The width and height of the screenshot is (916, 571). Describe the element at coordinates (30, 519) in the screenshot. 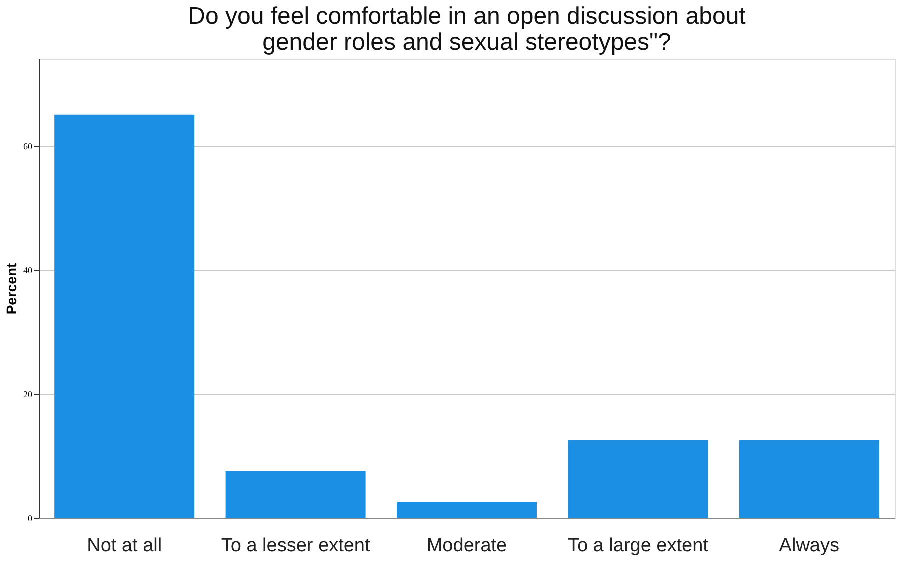

I see `y-tick-label: 0` at that location.